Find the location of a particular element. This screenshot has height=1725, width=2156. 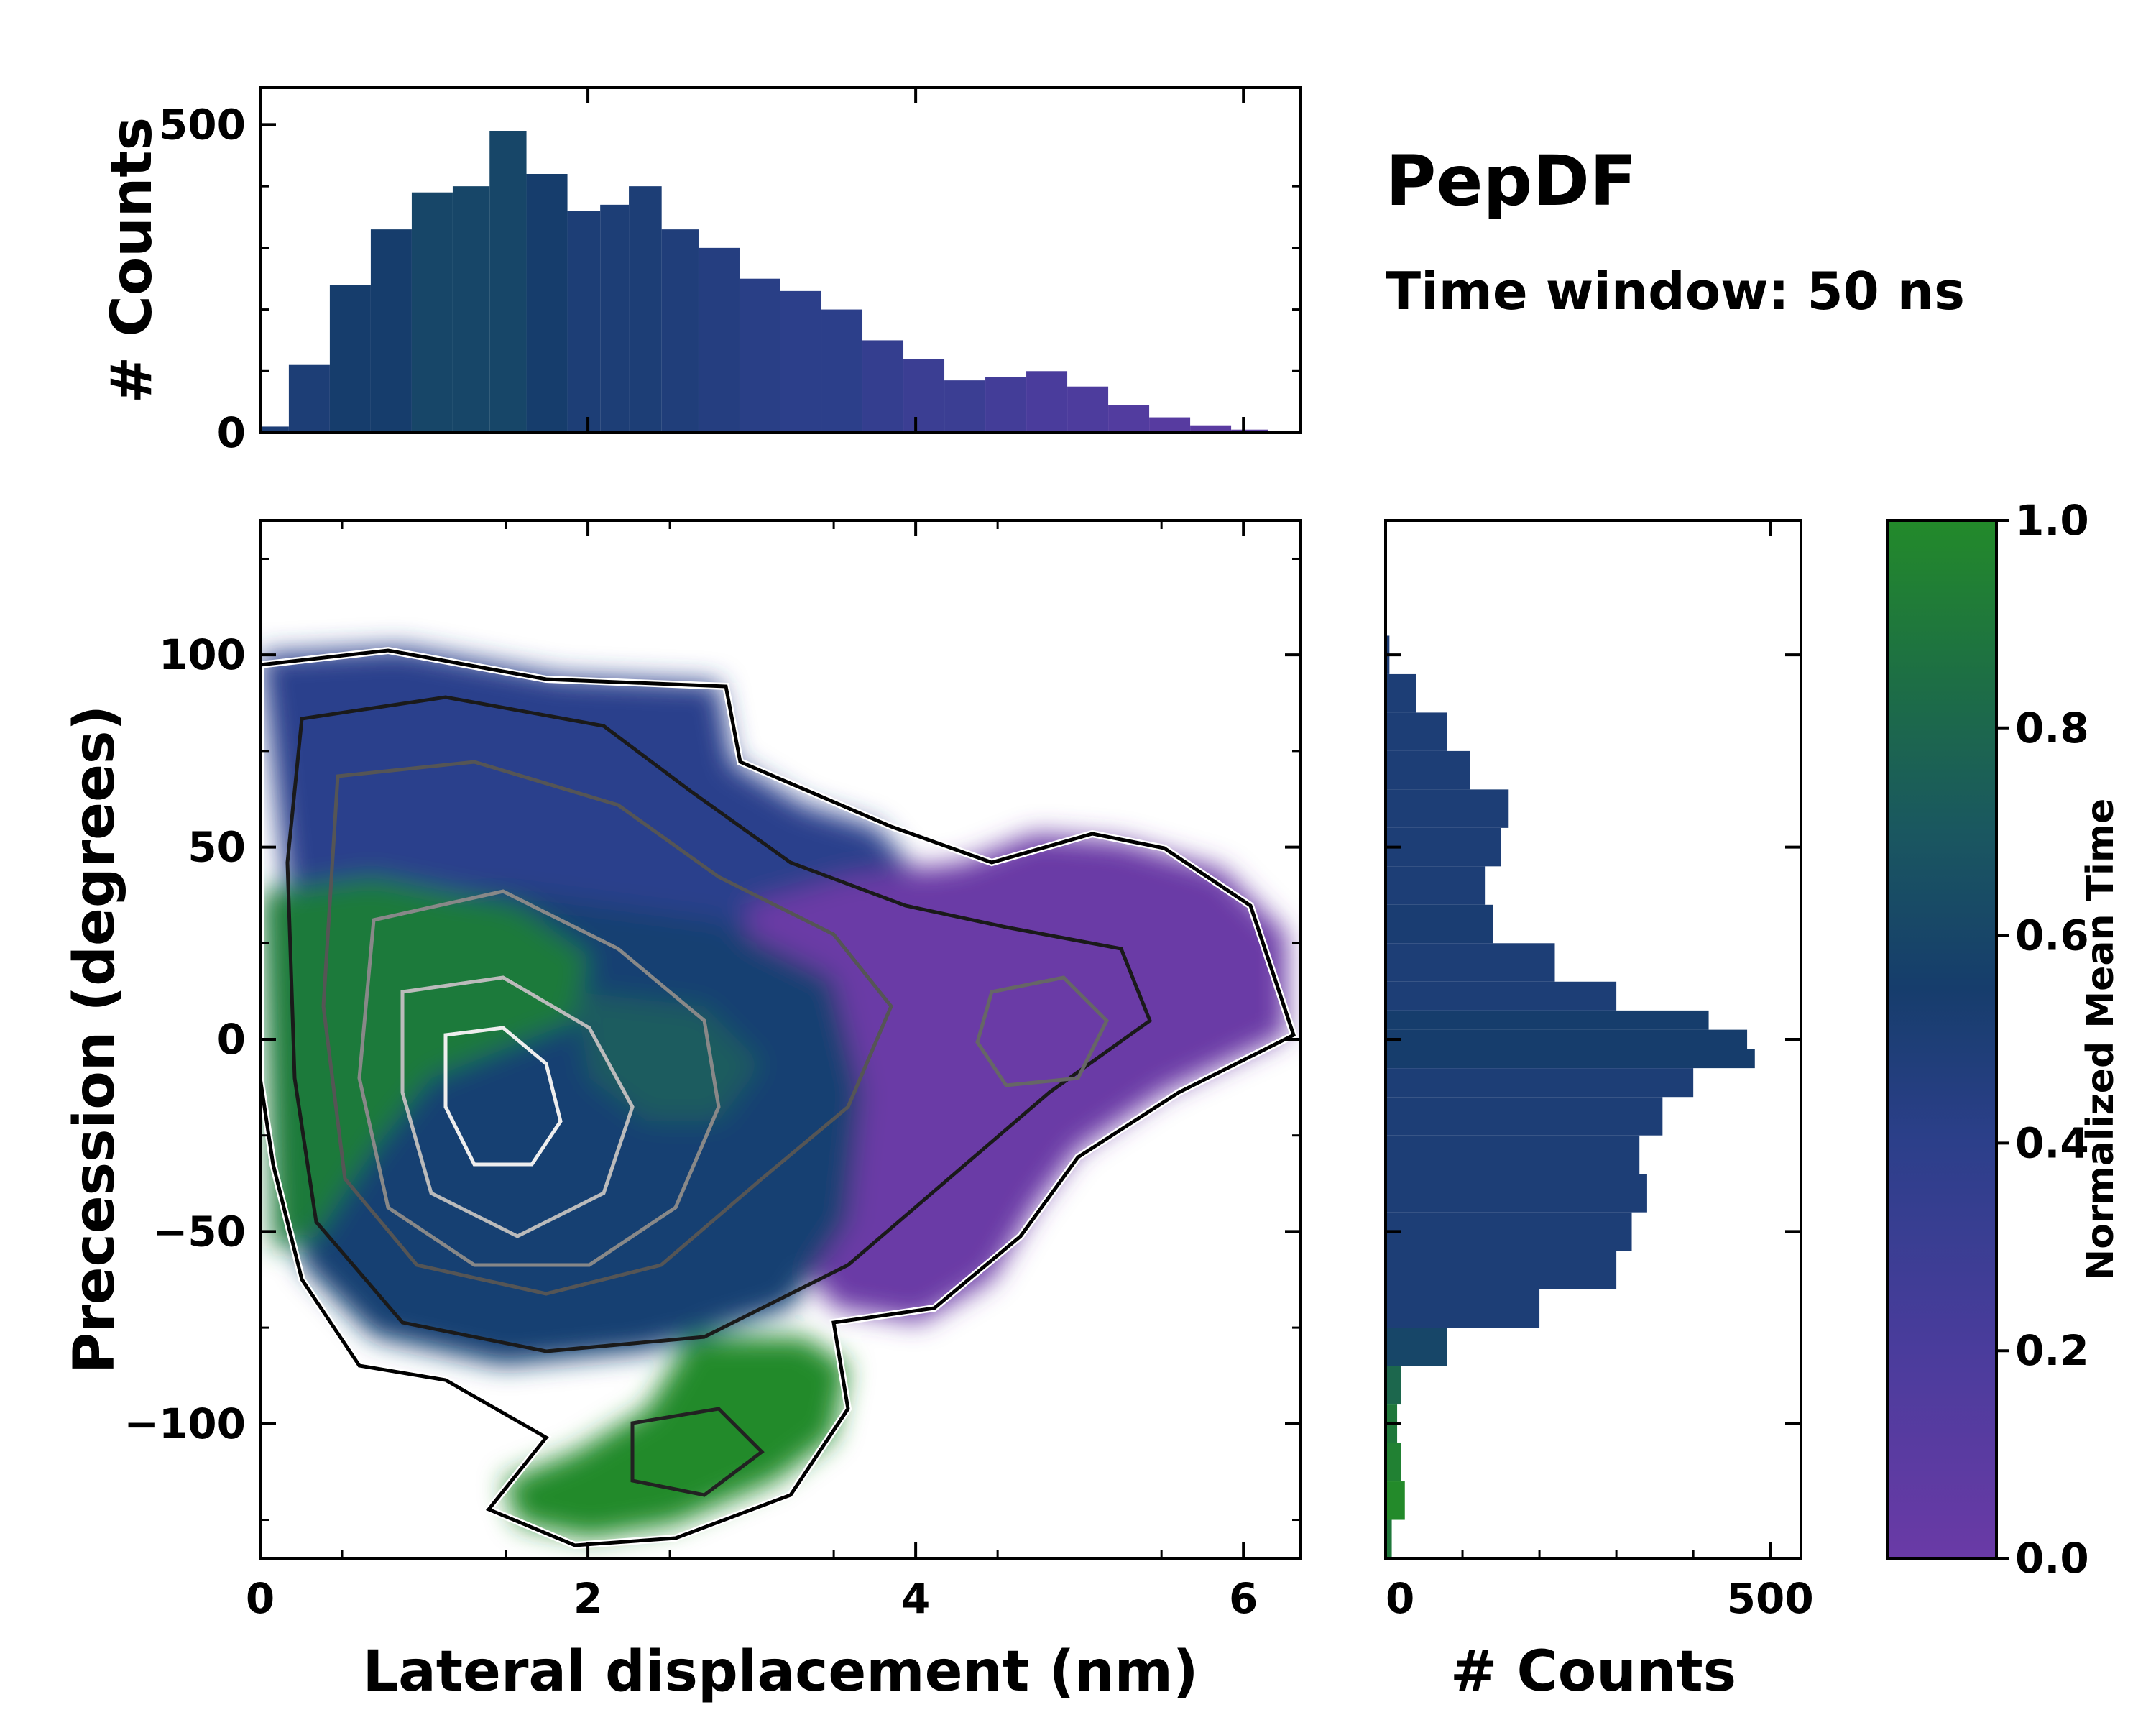

right-histogram: 0 500 # Counts is located at coordinates (1599, 1111).